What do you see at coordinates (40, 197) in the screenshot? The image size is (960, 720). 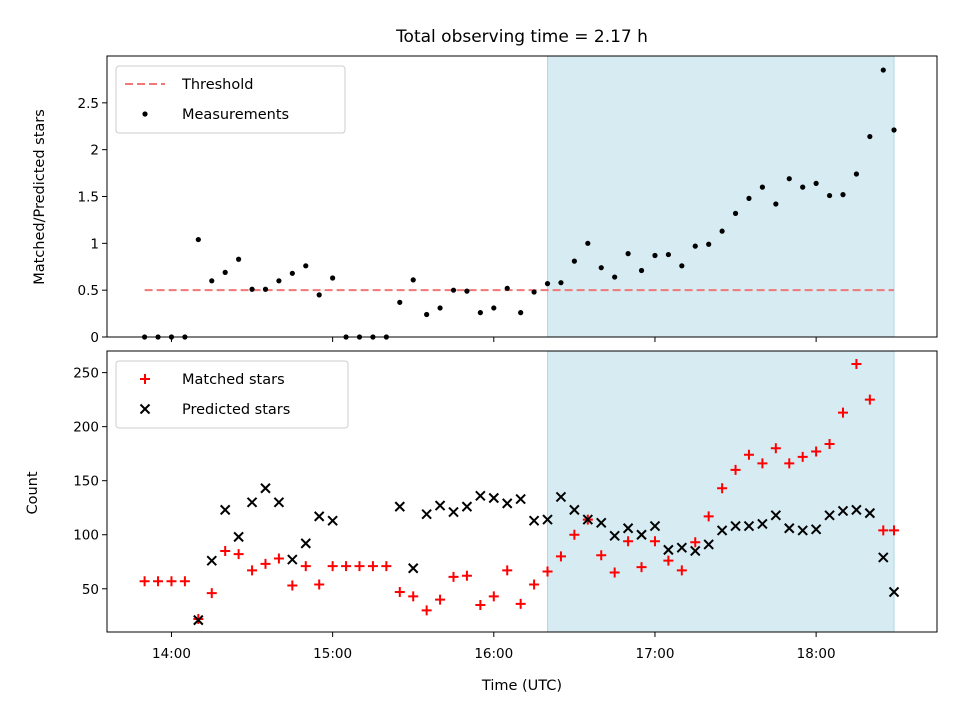 I see `y-axis-label-ratio: Matched/Predicted stars` at bounding box center [40, 197].